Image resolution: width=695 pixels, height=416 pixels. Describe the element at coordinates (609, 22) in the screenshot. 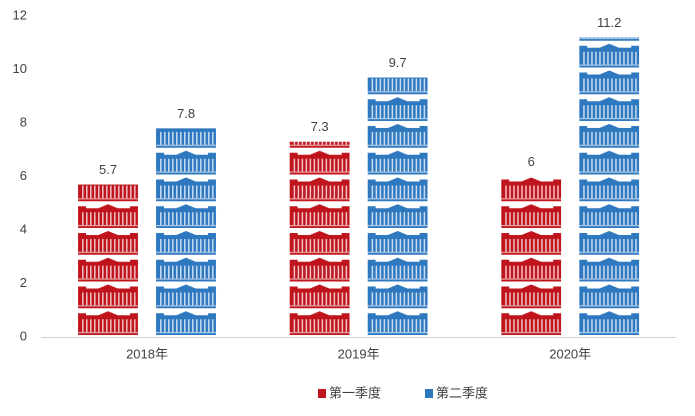

I see `value-label: 11.2` at that location.